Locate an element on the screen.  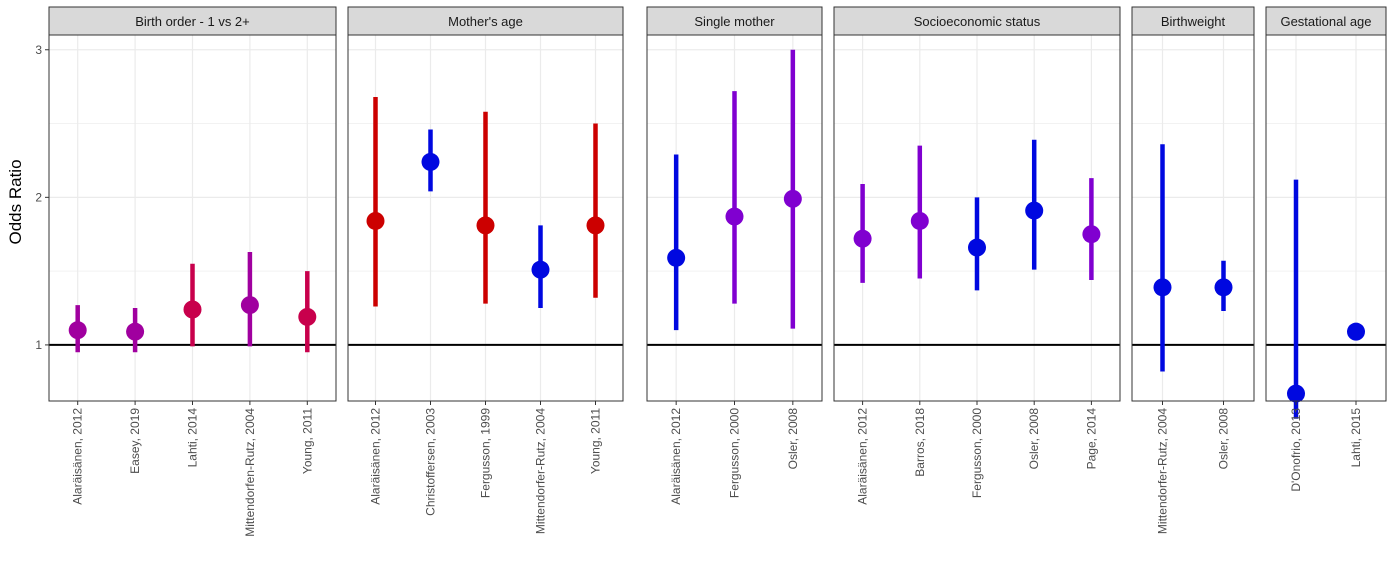
x-tick-label: D'Onofrio, 2013 is located at coordinates (1296, 450).